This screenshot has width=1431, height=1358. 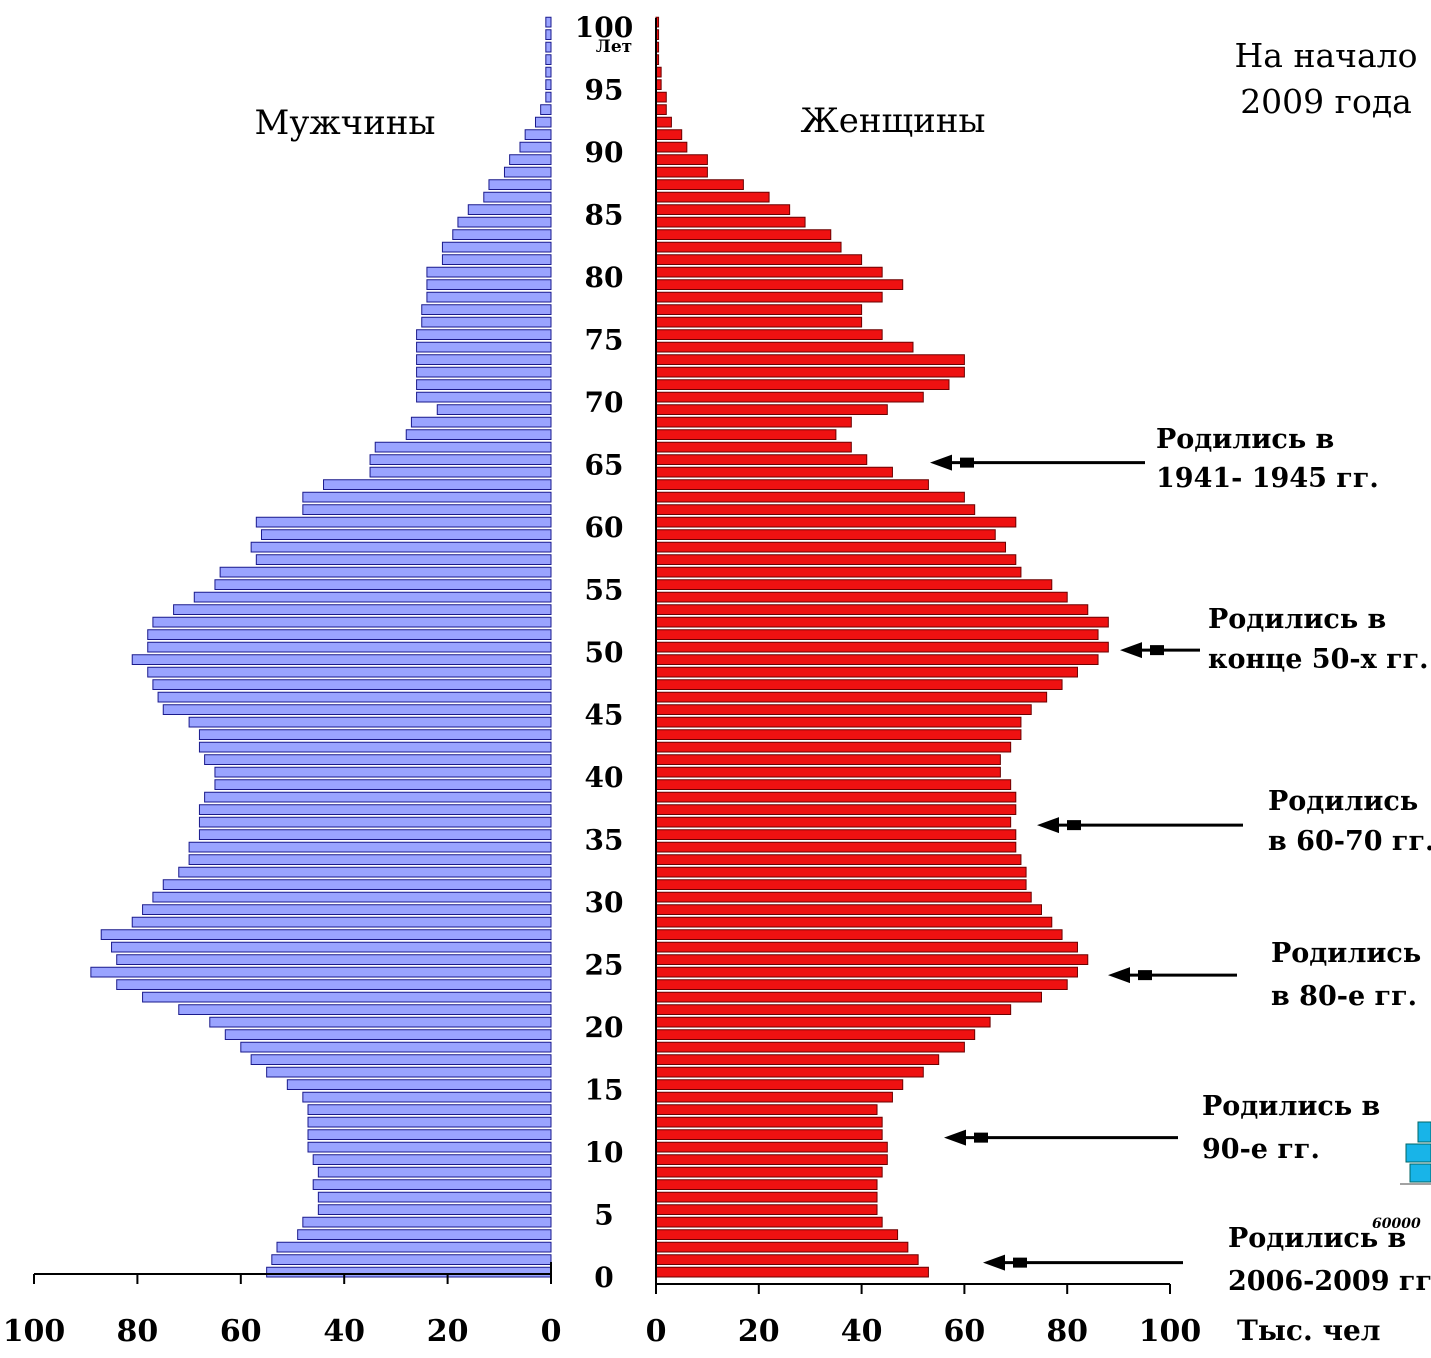 What do you see at coordinates (603, 1215) in the screenshot?
I see `age-tick-5: 5` at bounding box center [603, 1215].